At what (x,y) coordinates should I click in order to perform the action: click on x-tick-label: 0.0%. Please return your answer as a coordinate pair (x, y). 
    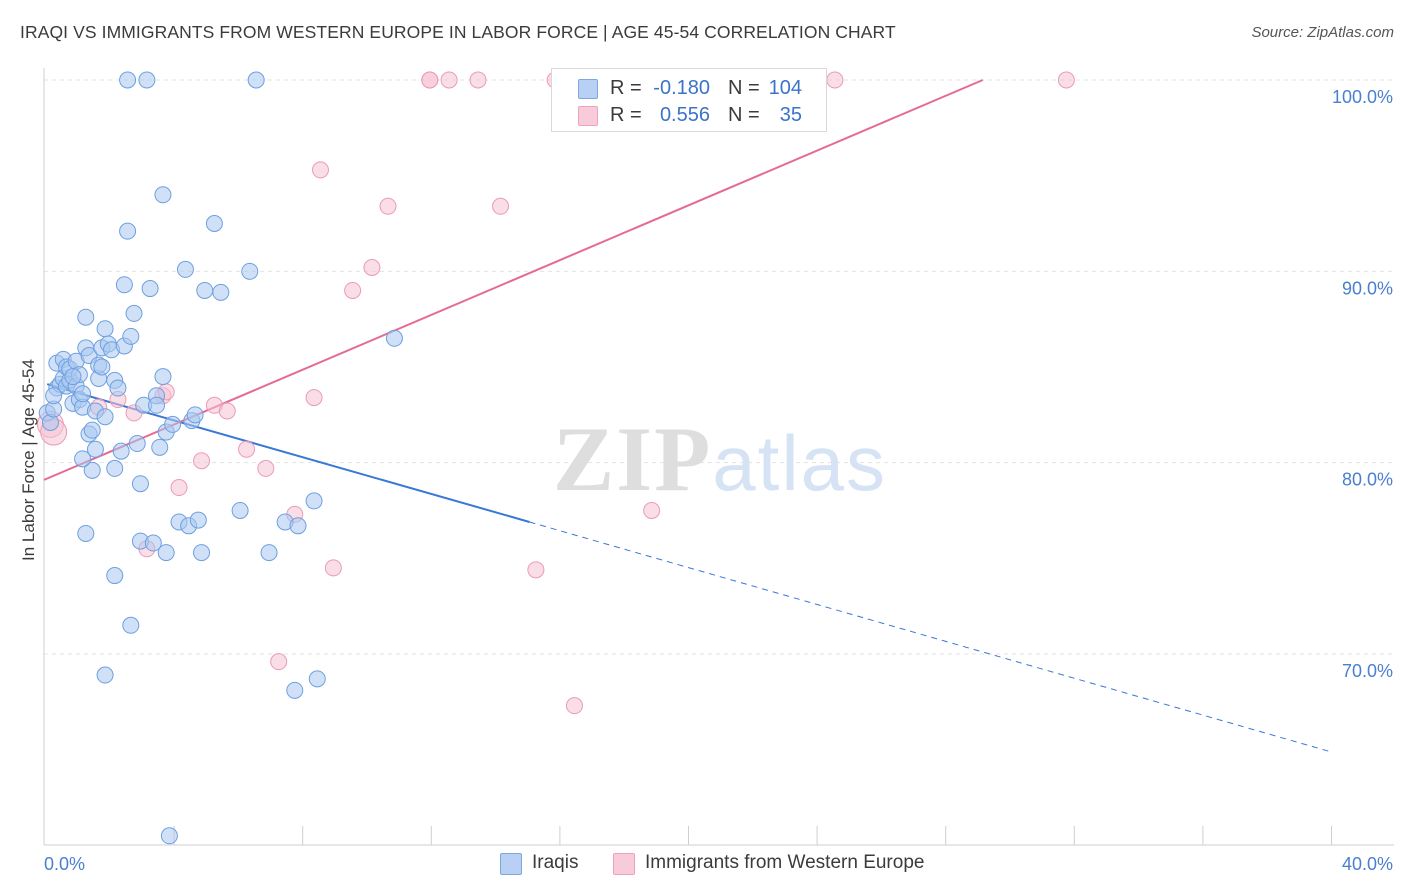
    Looking at the image, I should click on (64, 864).